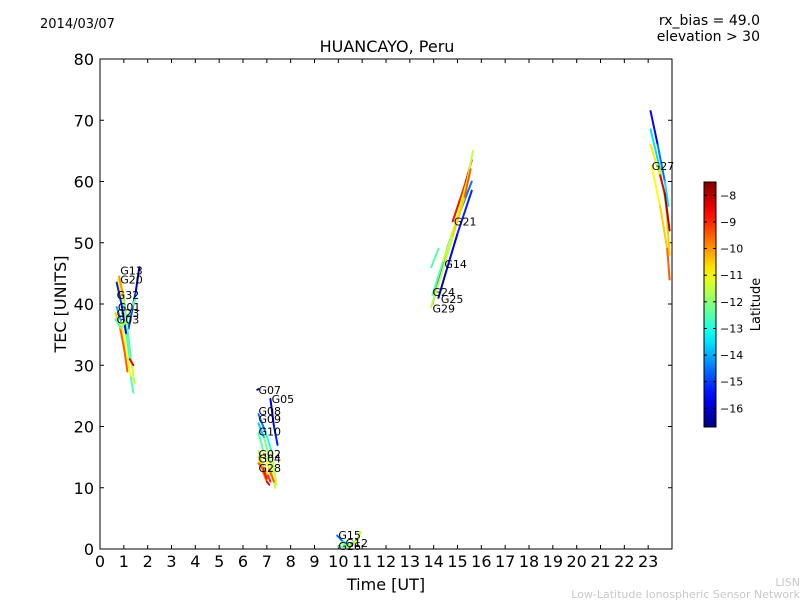  Describe the element at coordinates (731, 355) in the screenshot. I see `colorbar-tick-label: −14` at that location.